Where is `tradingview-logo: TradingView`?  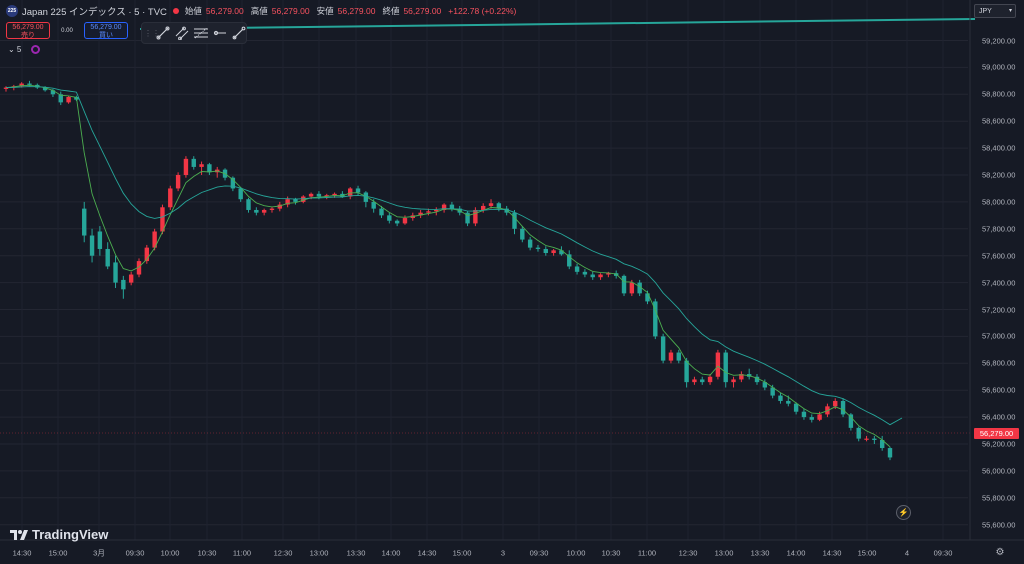 tradingview-logo: TradingView is located at coordinates (59, 534).